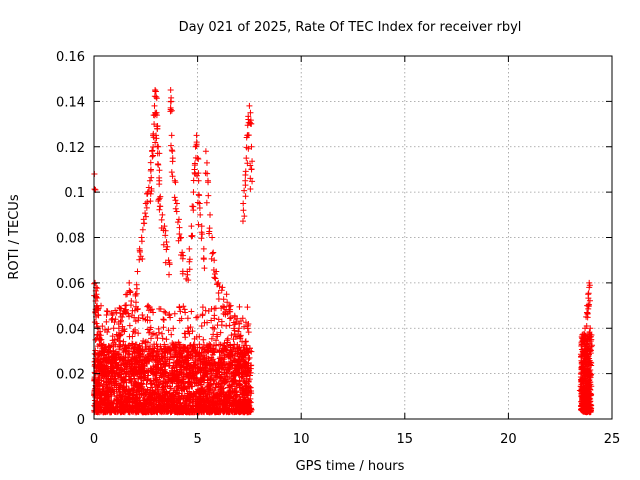 The width and height of the screenshot is (640, 480). I want to click on y-tick-label: 0.12, so click(70, 148).